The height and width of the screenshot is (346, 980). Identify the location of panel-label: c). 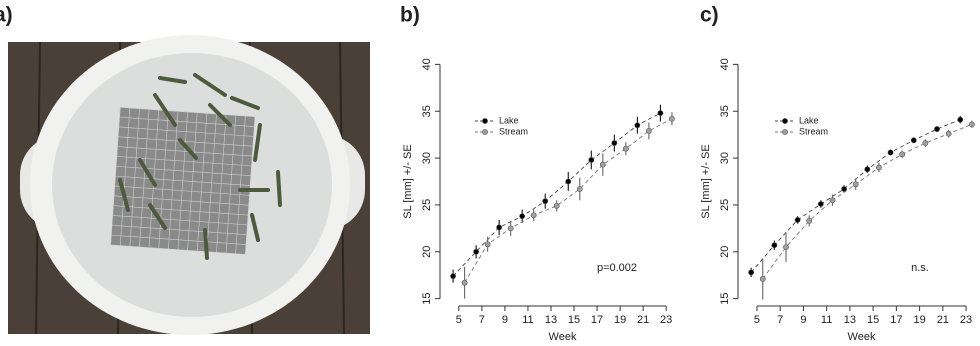
(709, 15).